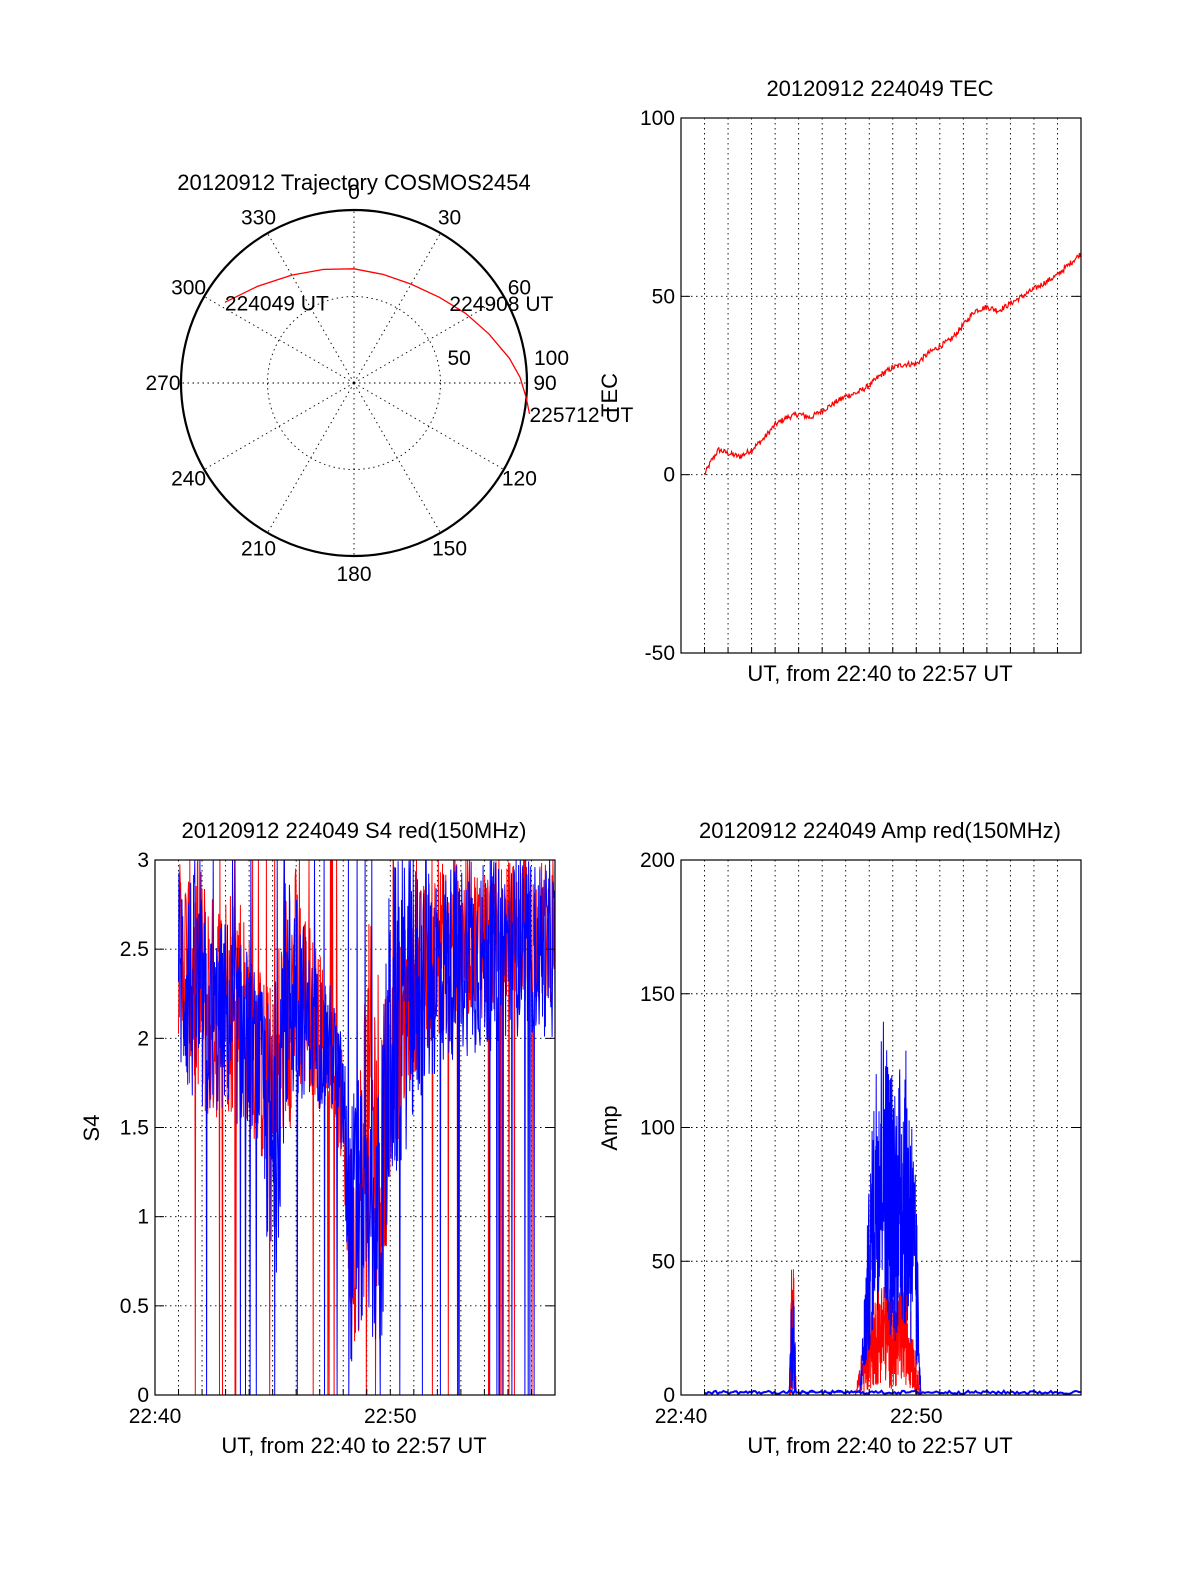 This screenshot has width=1200, height=1575. I want to click on azimuth-label-210: 210, so click(258, 548).